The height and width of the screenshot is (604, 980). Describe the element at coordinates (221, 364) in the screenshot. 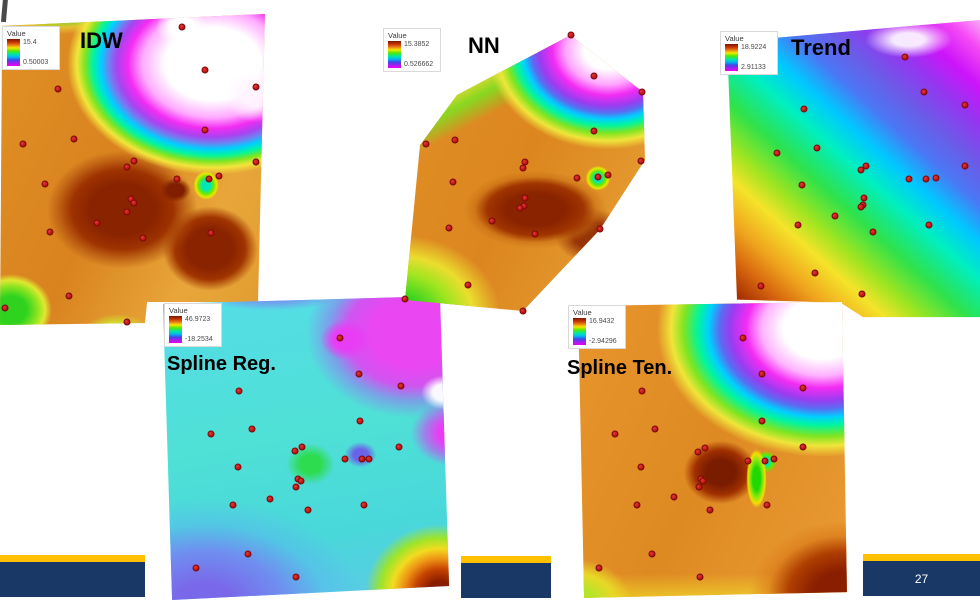

I see `spline-regular-title: Spline Reg.` at that location.